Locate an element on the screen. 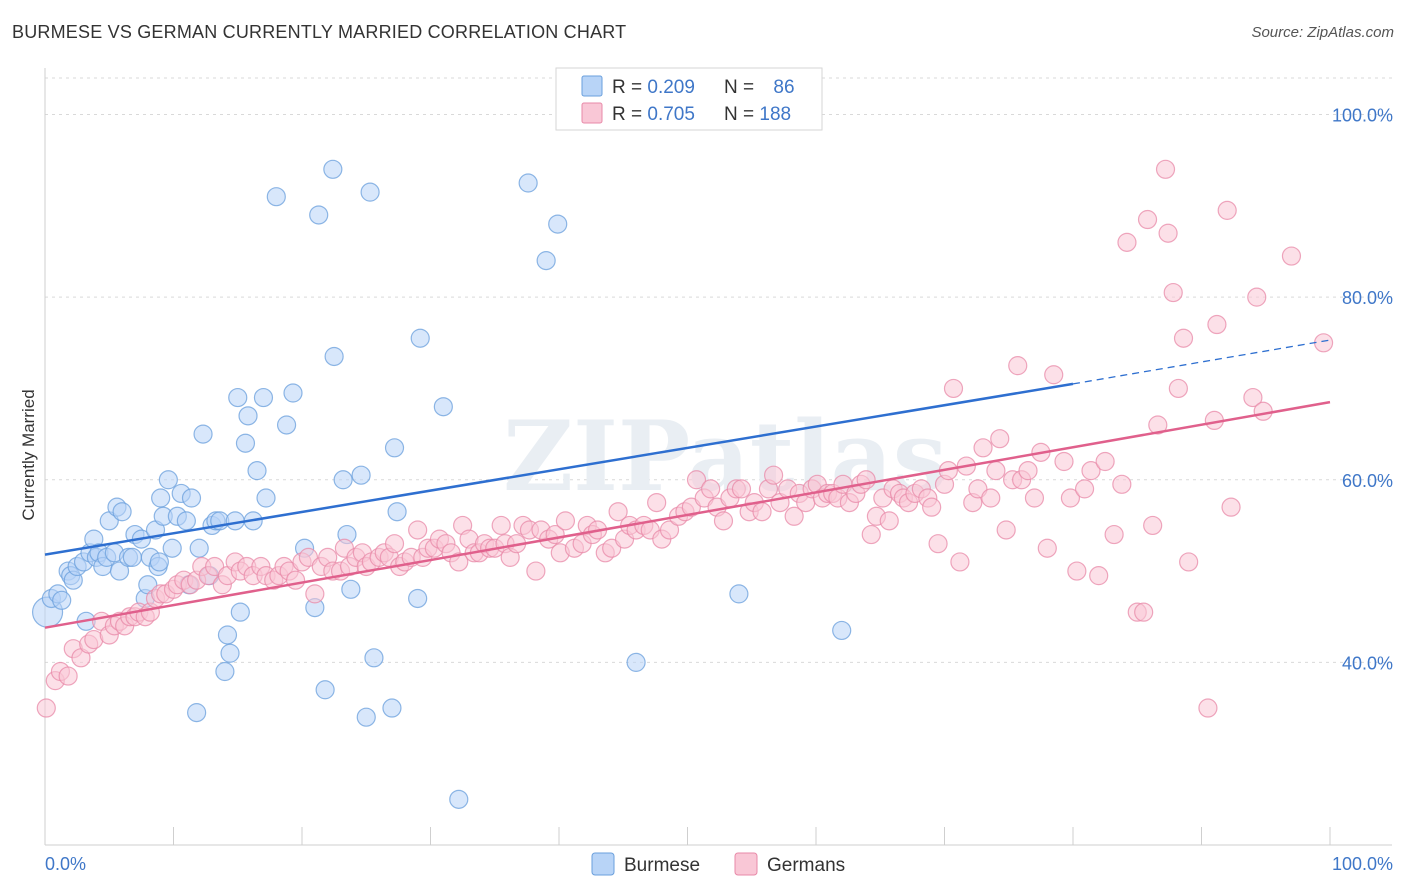 Image resolution: width=1406 pixels, height=892 pixels. burmese-trend-line is located at coordinates (559, 469).